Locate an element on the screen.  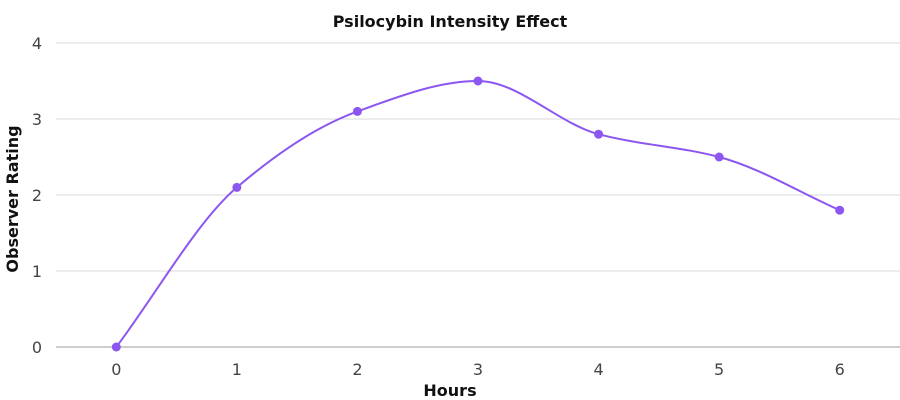
y-tick-label: 3 is located at coordinates (37, 119).